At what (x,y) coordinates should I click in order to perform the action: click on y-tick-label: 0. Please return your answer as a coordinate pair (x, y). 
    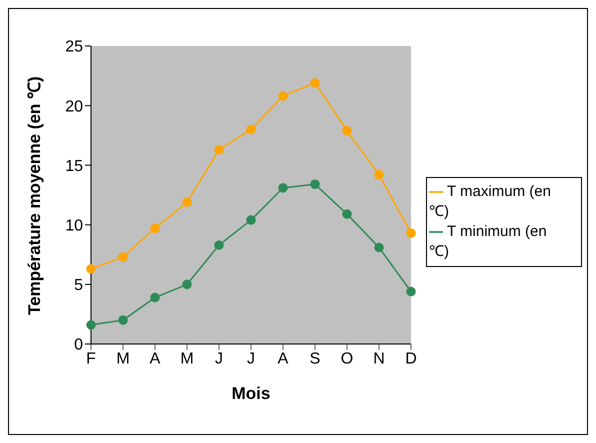
    Looking at the image, I should click on (79, 345).